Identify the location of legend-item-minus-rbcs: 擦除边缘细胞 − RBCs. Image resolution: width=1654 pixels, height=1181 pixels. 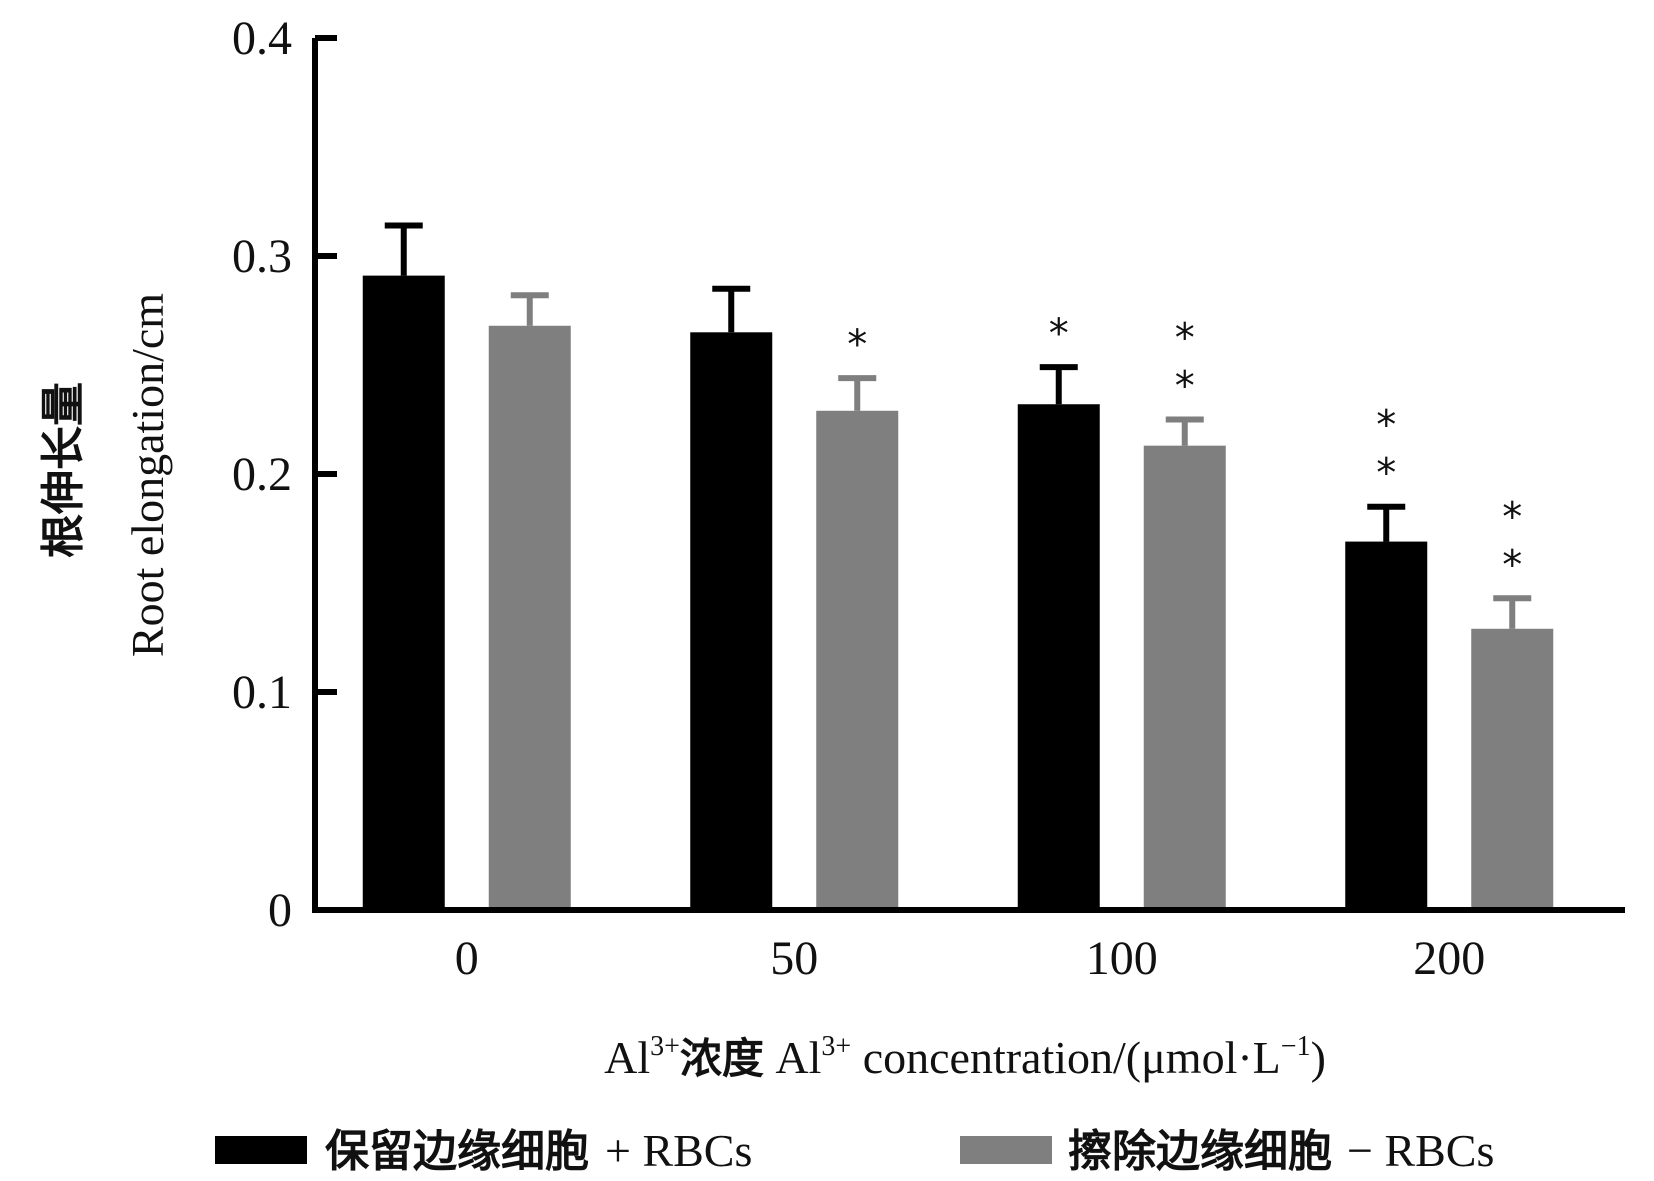
(1227, 1151).